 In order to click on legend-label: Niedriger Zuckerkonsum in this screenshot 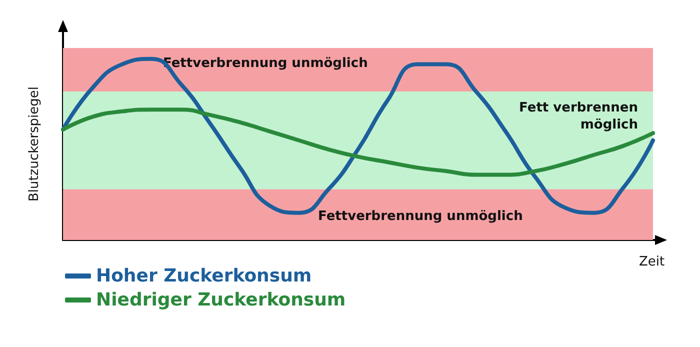, I will do `click(221, 300)`.